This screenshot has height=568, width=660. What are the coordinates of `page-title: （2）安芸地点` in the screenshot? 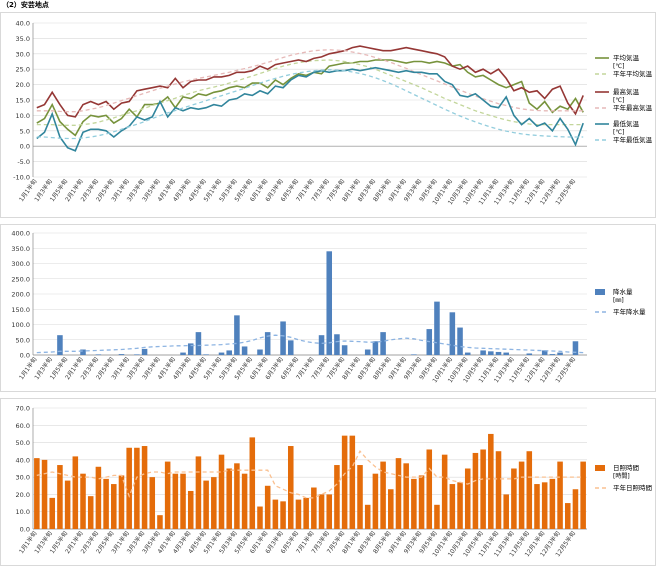 It's located at (25, 5).